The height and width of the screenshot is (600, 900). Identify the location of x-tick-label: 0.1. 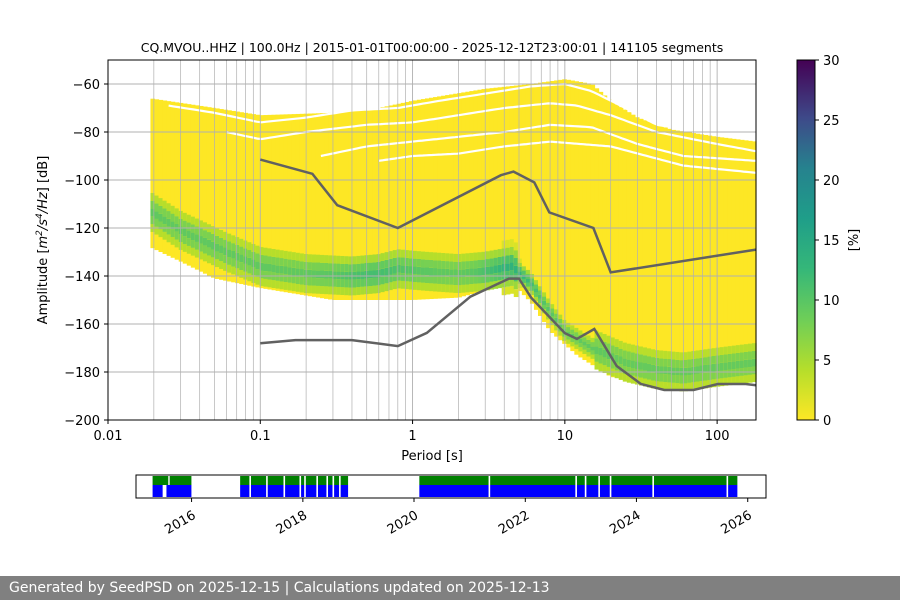
(260, 436).